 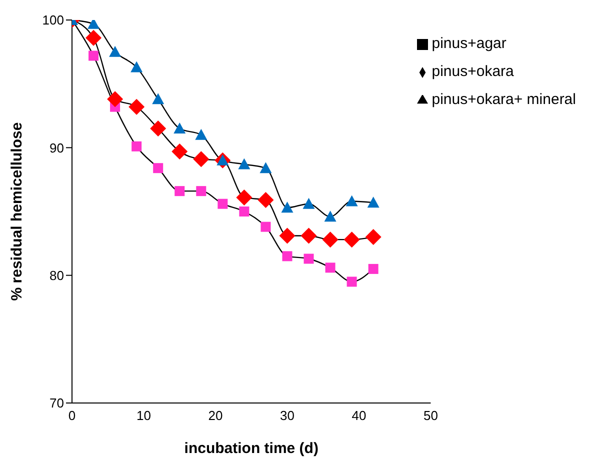 What do you see at coordinates (469, 43) in the screenshot?
I see `legend-label: pinus+agar` at bounding box center [469, 43].